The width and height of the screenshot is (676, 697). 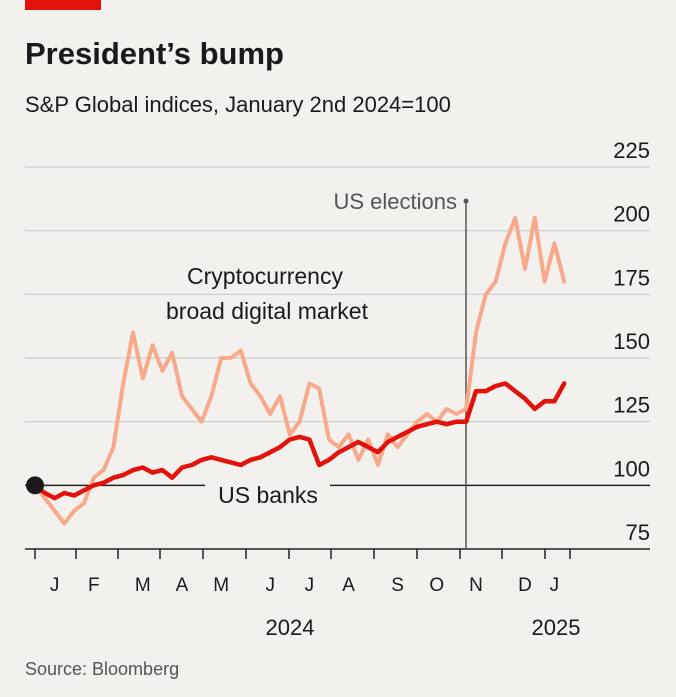 What do you see at coordinates (436, 585) in the screenshot?
I see `x-tick-label: O` at bounding box center [436, 585].